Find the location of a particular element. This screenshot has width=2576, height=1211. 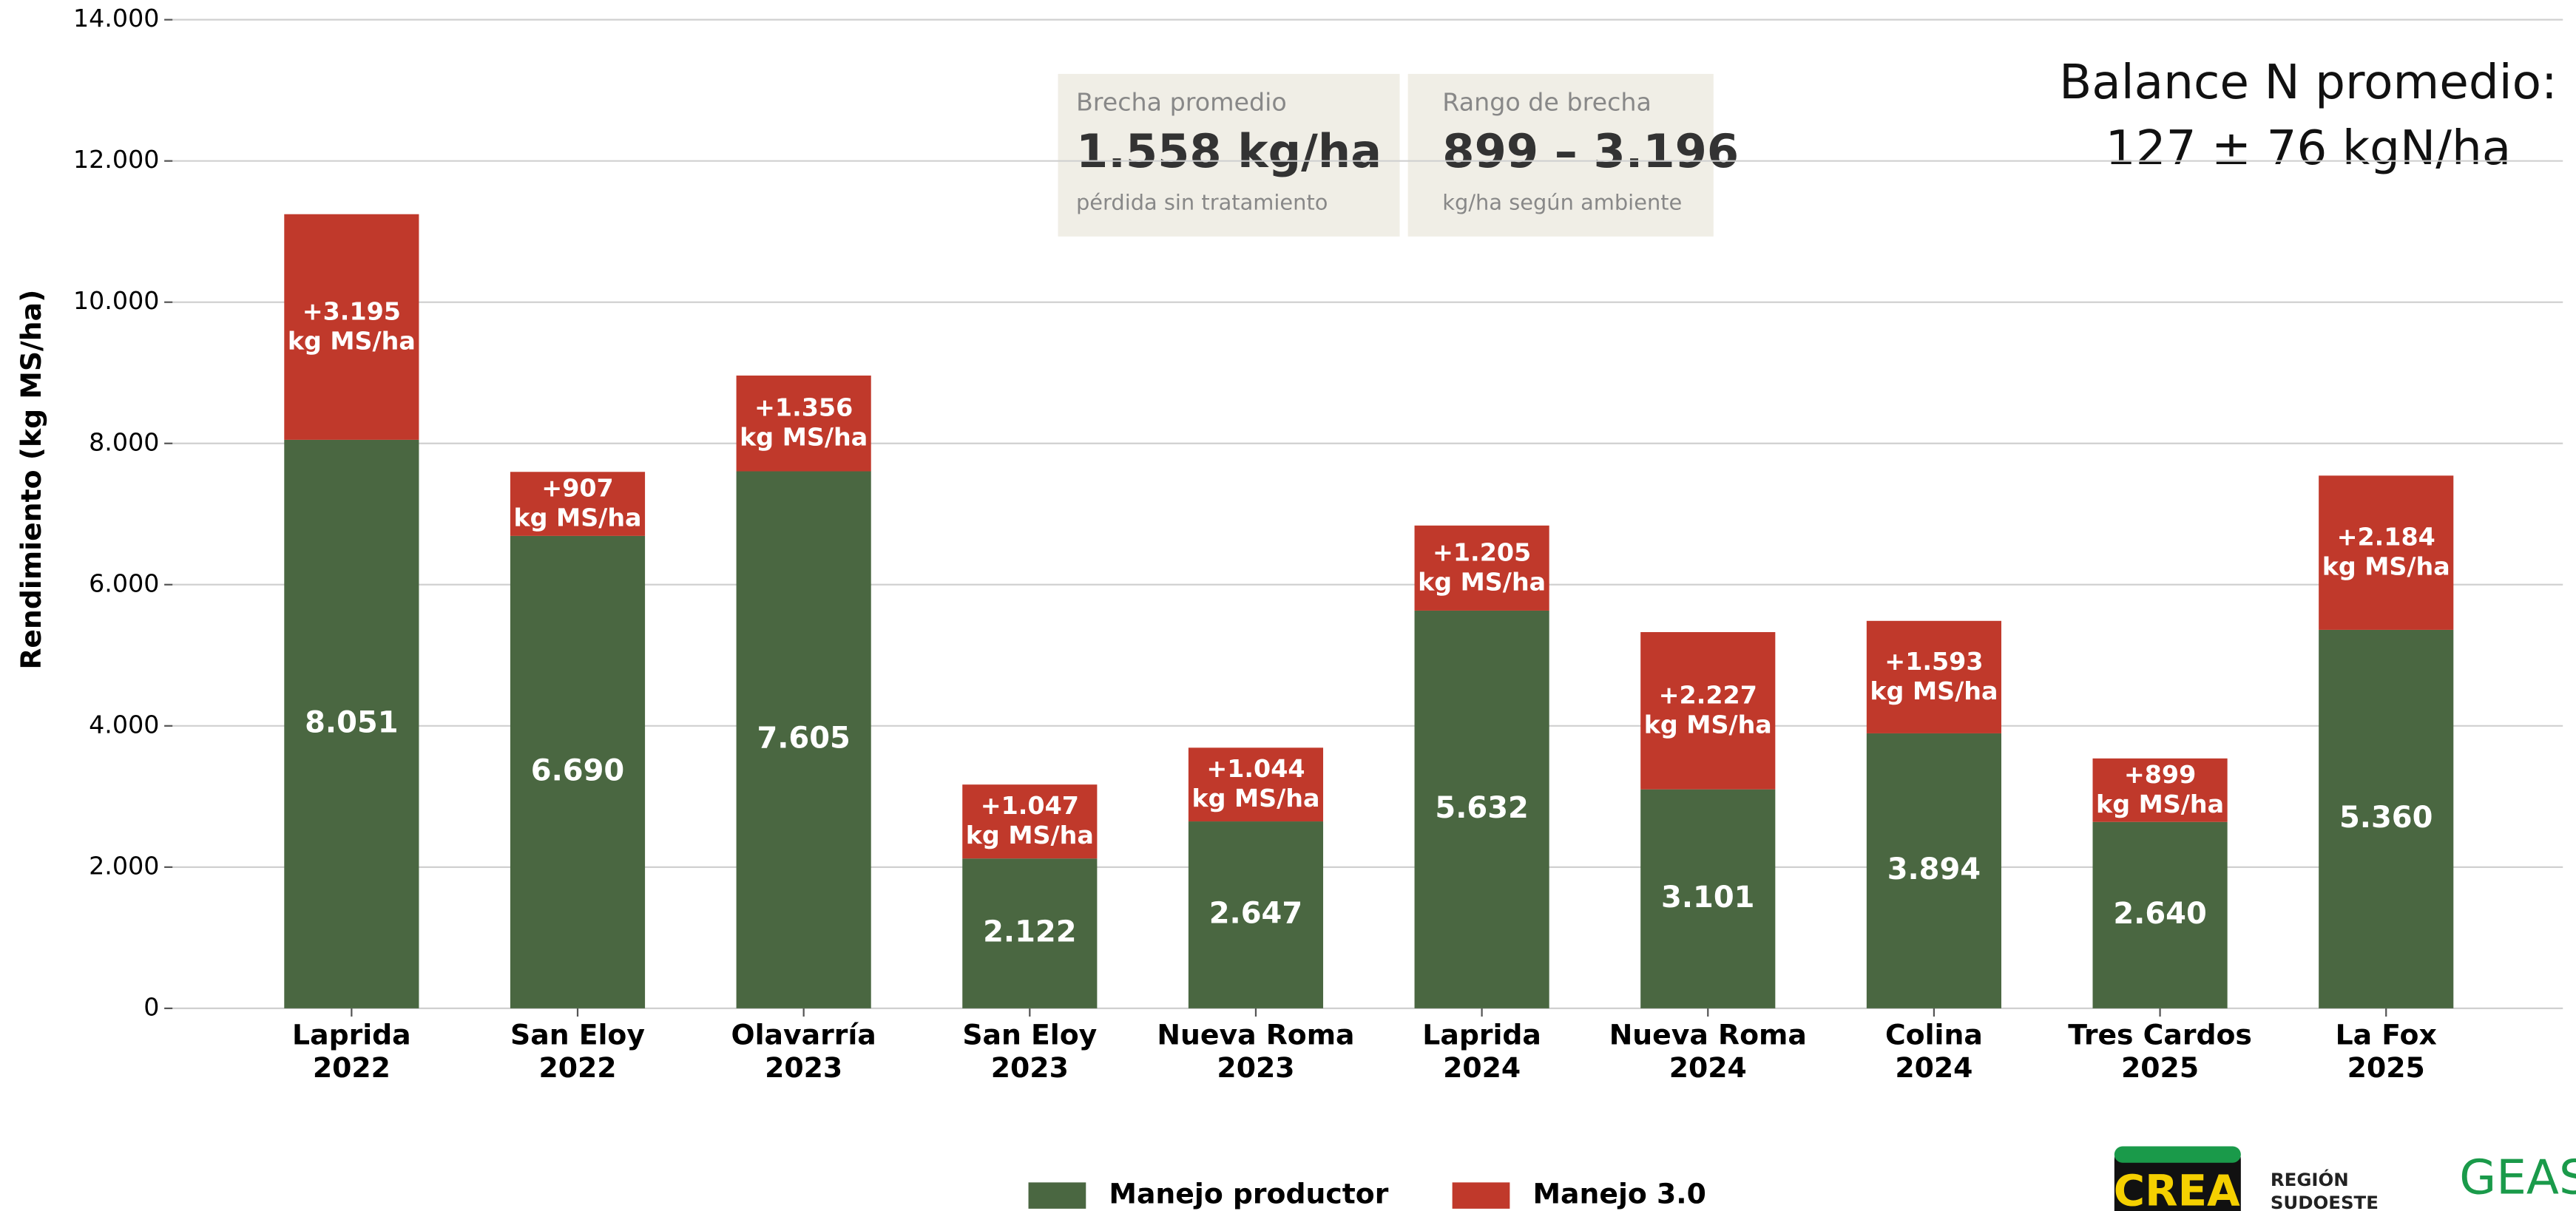

bar-label: 3.101 is located at coordinates (1707, 898).